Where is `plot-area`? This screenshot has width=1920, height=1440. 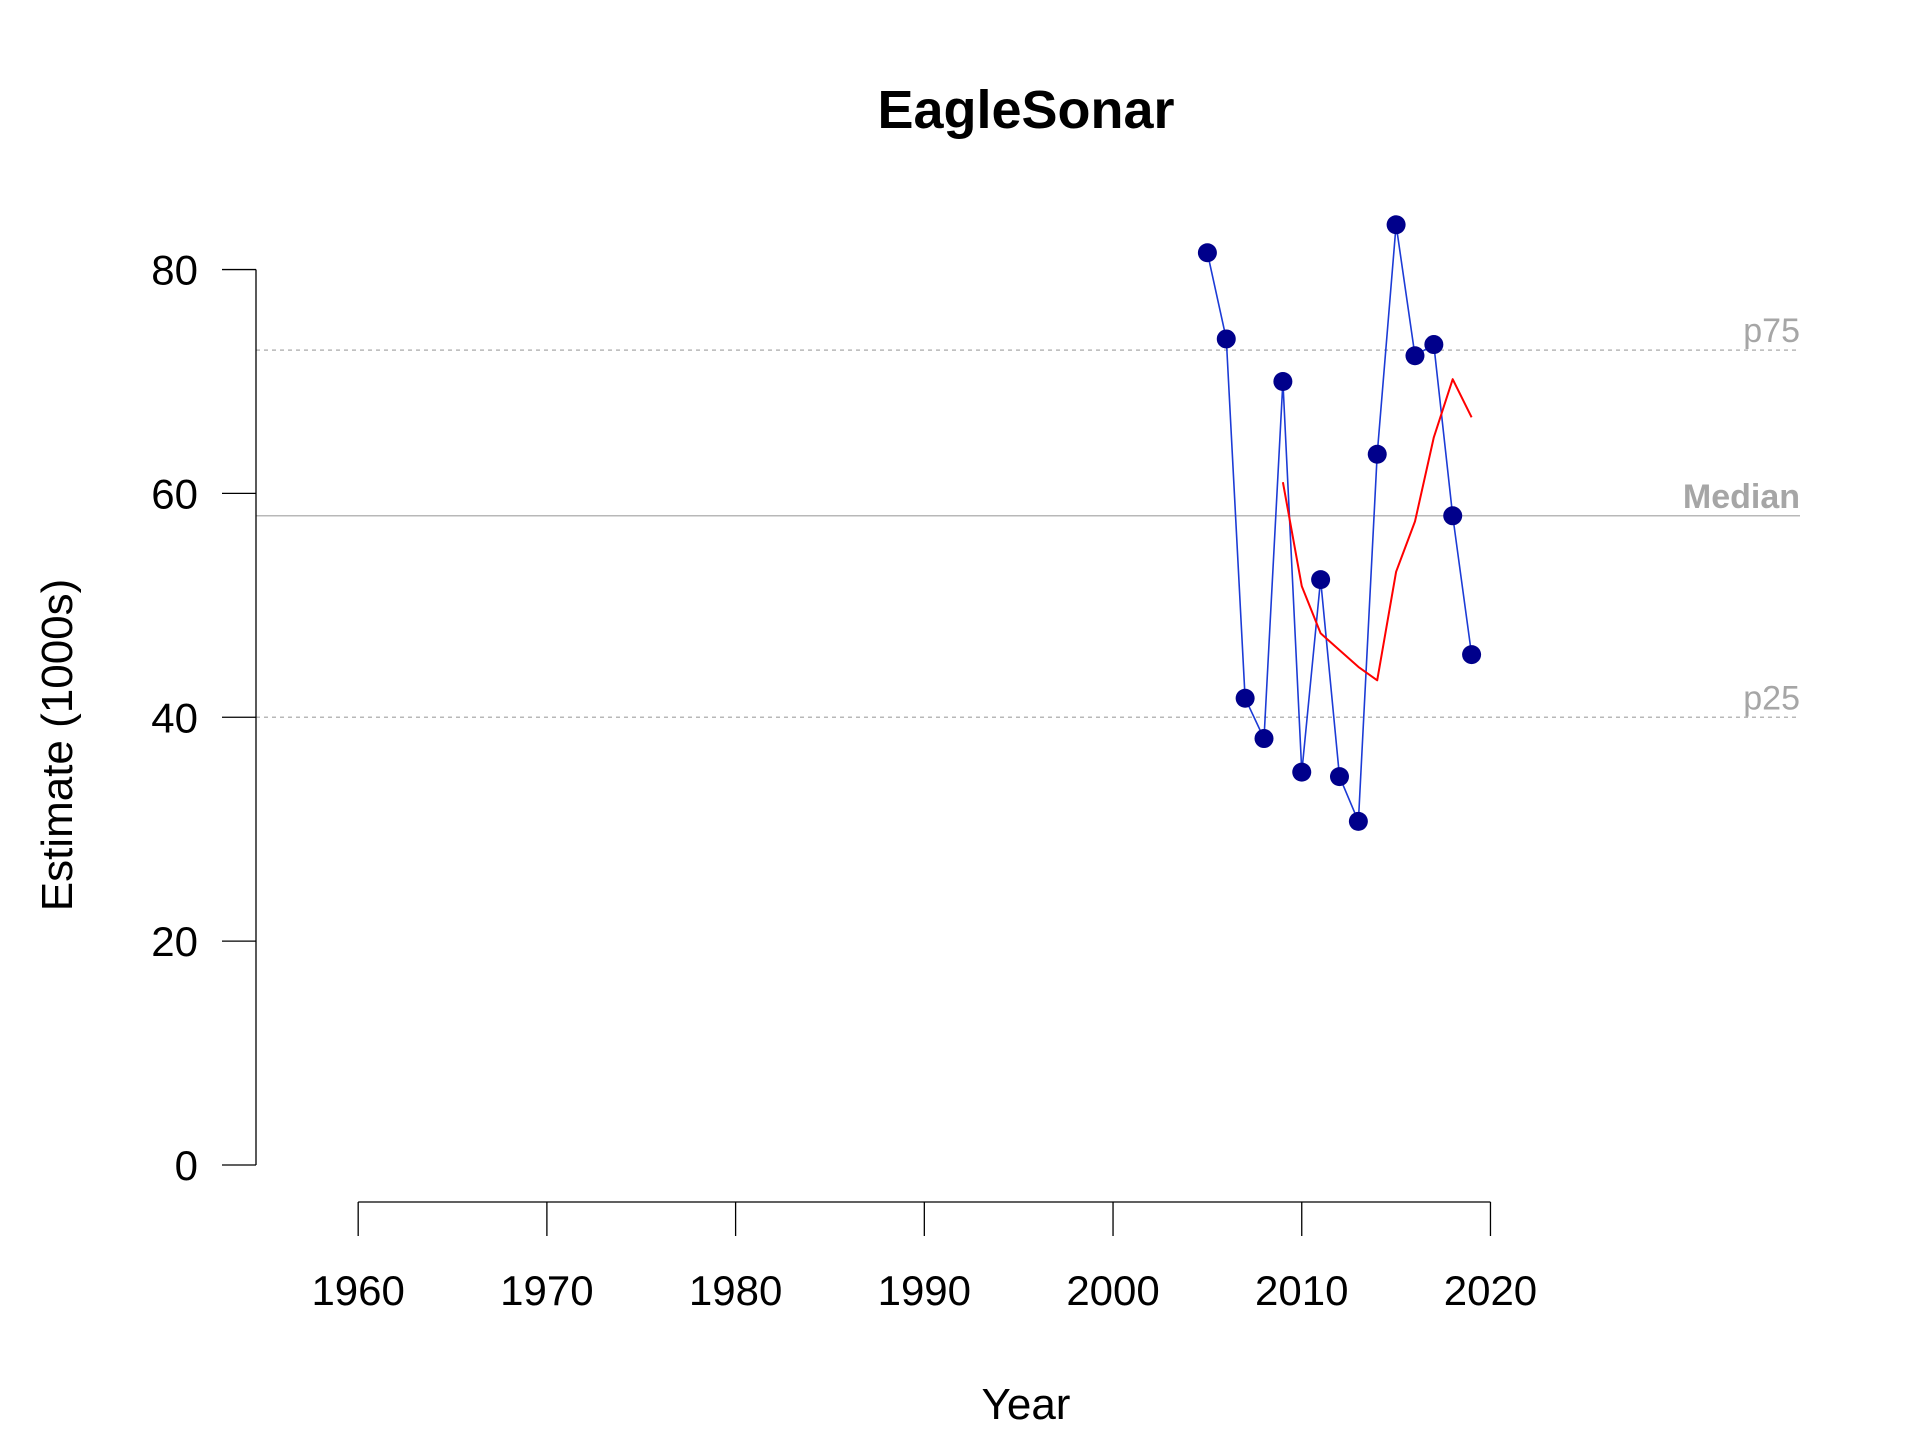 plot-area is located at coordinates (1339, 523).